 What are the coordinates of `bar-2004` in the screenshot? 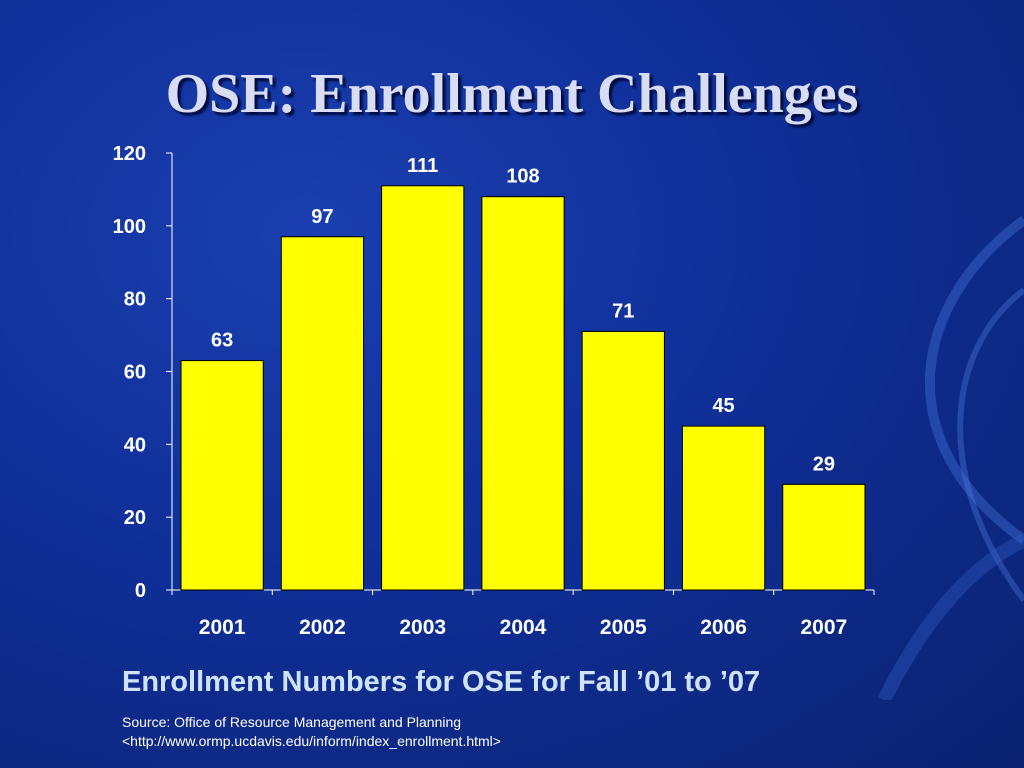 It's located at (523, 393).